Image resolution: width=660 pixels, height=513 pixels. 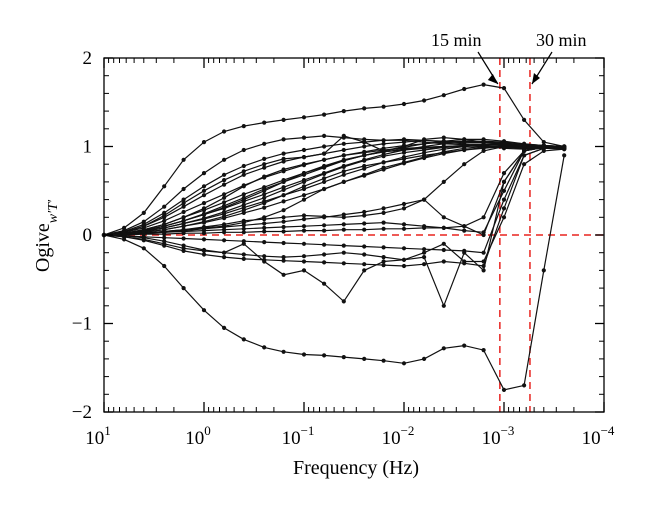 I want to click on x-tick-label: 10⁻¹, so click(x=298, y=436).